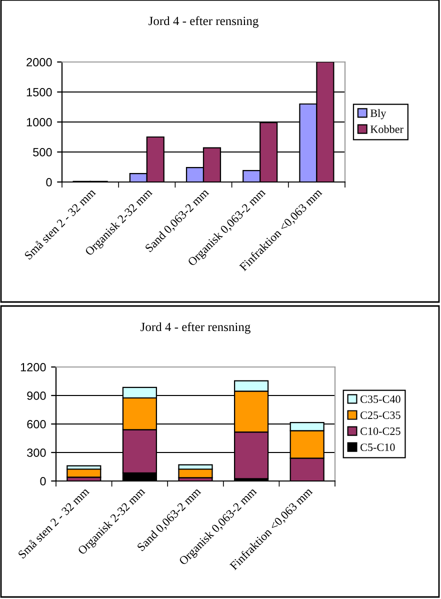 This screenshot has height=599, width=441. I want to click on bar, so click(84, 473).